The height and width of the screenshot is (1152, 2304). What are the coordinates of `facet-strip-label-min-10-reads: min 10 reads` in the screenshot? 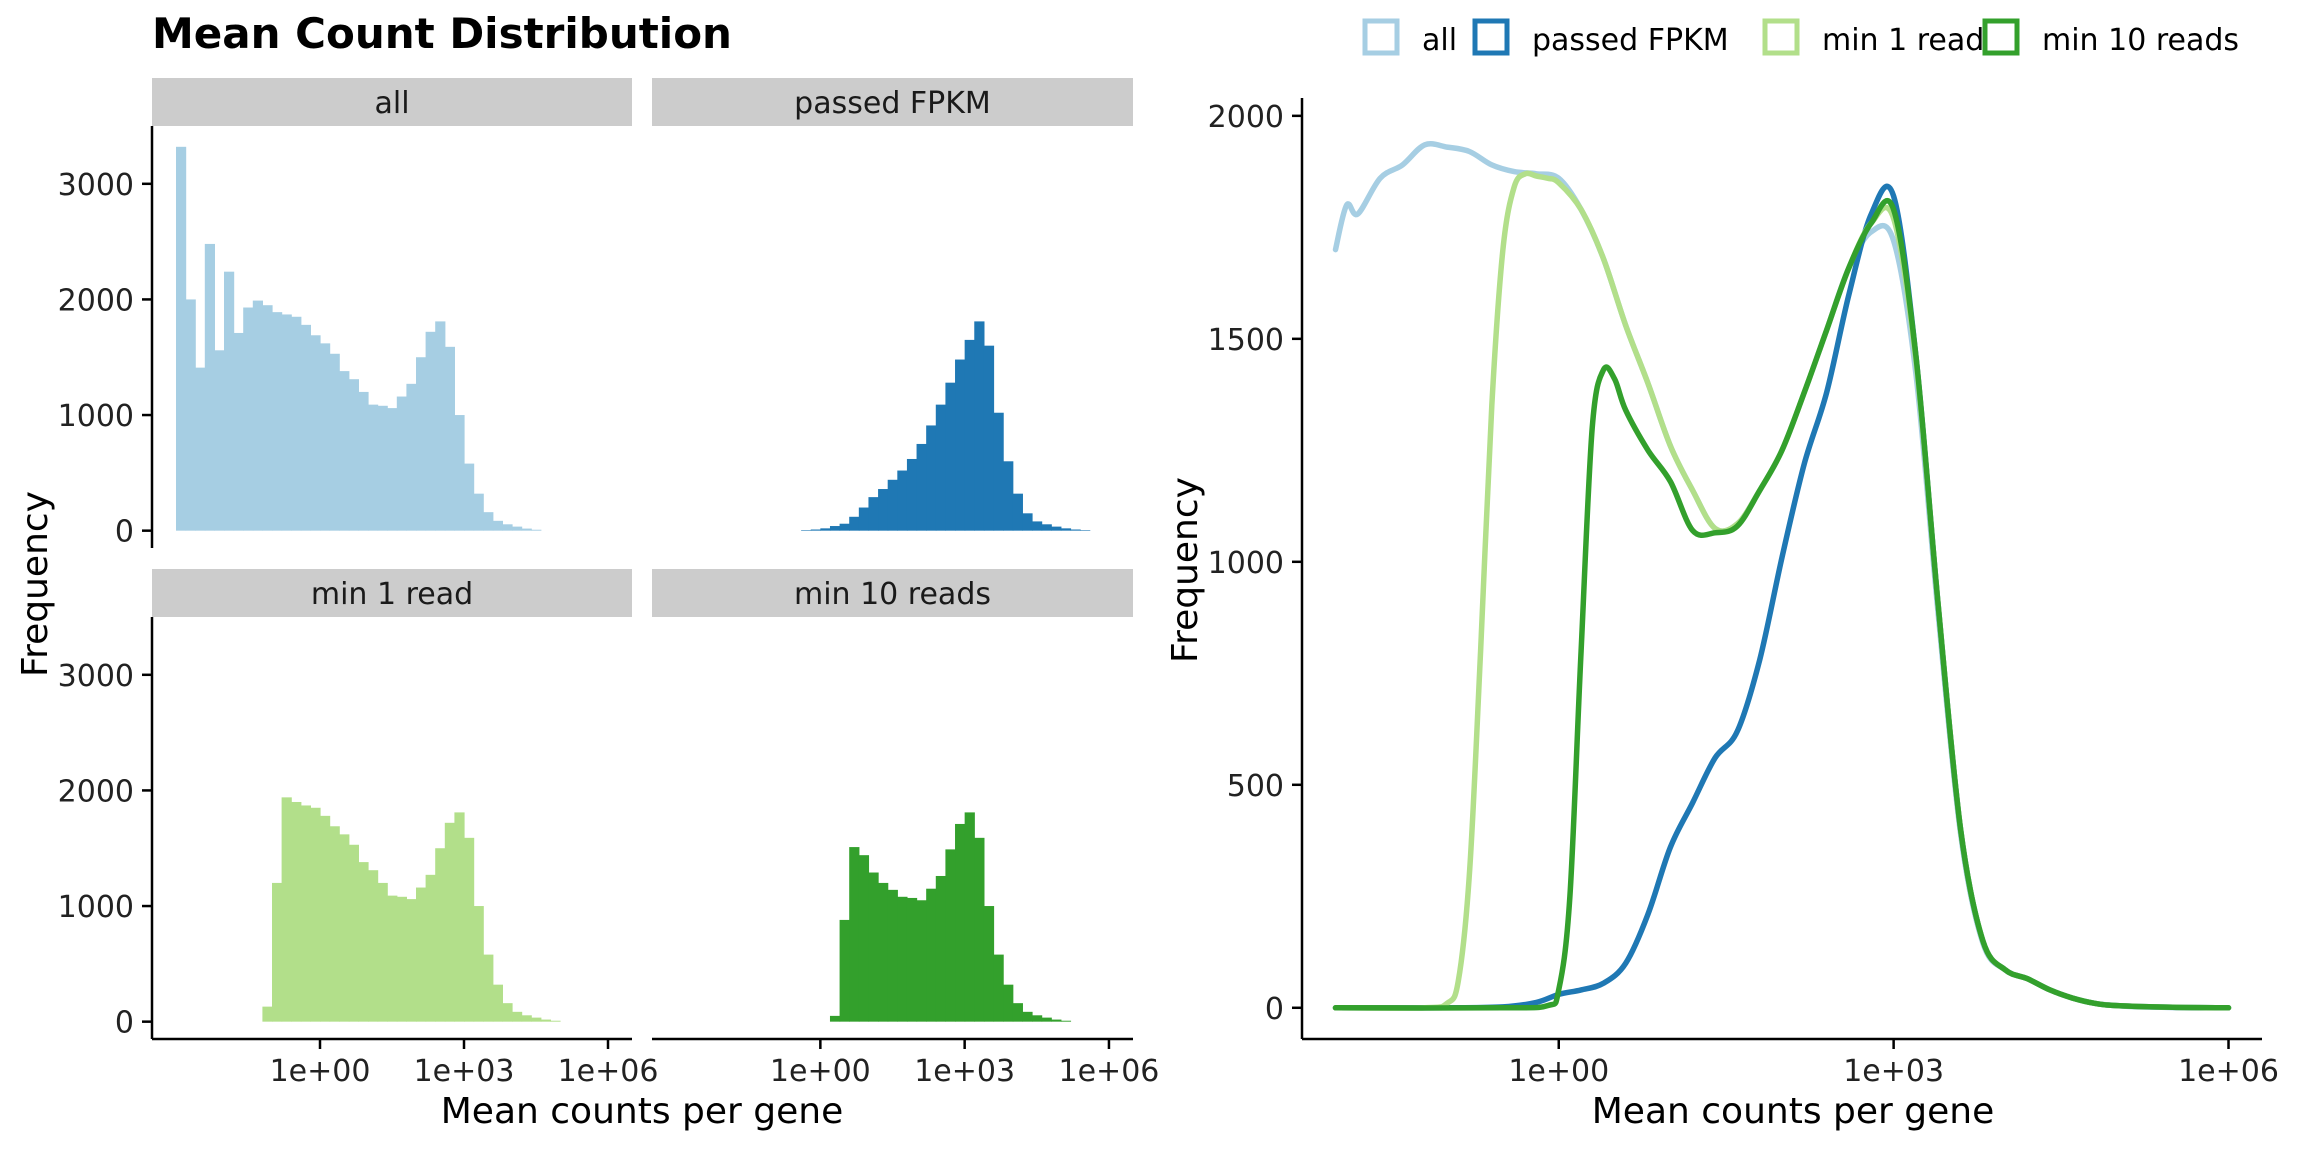 It's located at (892, 594).